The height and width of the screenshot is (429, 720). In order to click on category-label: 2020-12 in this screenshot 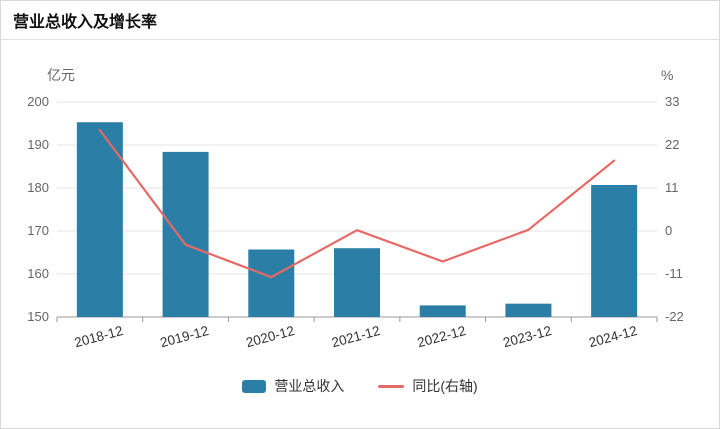, I will do `click(270, 336)`.